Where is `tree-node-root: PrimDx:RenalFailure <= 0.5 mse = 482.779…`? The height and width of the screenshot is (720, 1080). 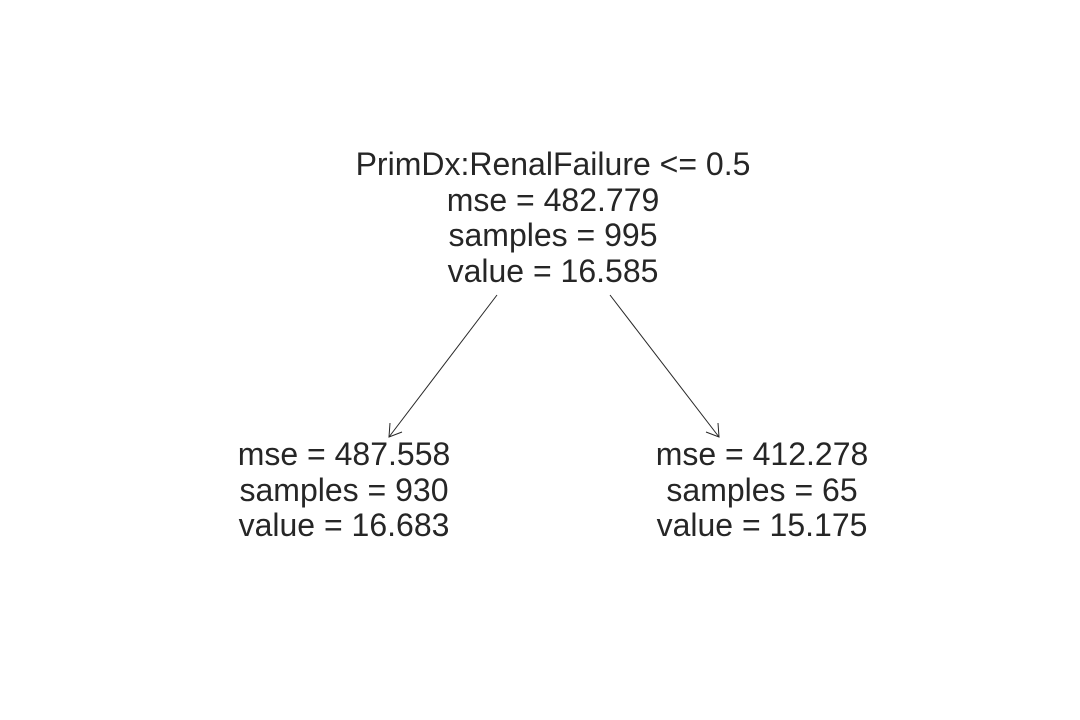
tree-node-root: PrimDx:RenalFailure <= 0.5 mse = 482.779… is located at coordinates (553, 217).